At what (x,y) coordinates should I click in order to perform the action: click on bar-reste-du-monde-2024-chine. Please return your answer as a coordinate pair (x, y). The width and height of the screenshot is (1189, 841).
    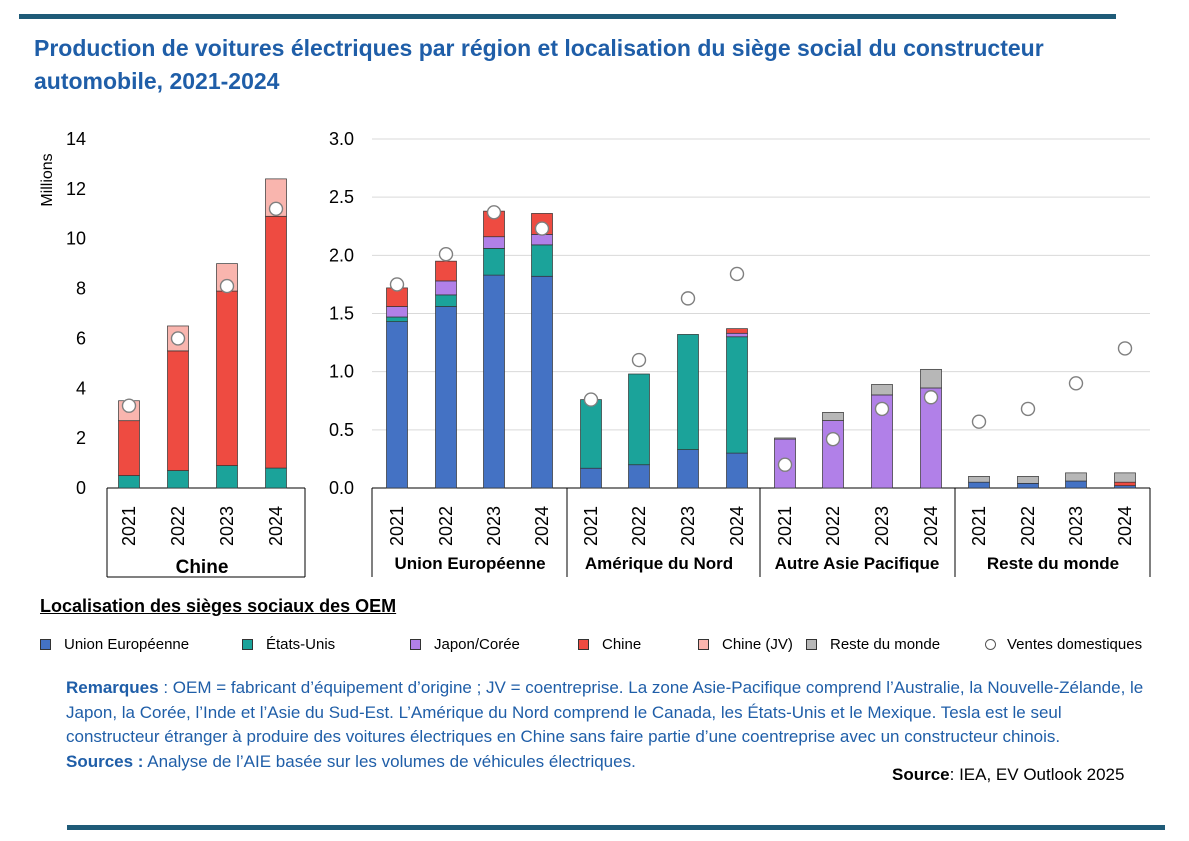
    Looking at the image, I should click on (1125, 484).